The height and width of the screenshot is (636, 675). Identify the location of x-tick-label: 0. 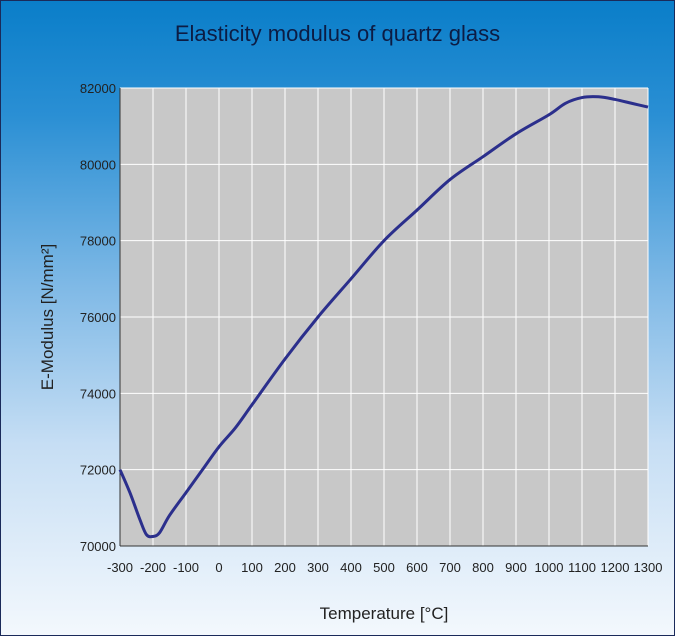
(218, 567).